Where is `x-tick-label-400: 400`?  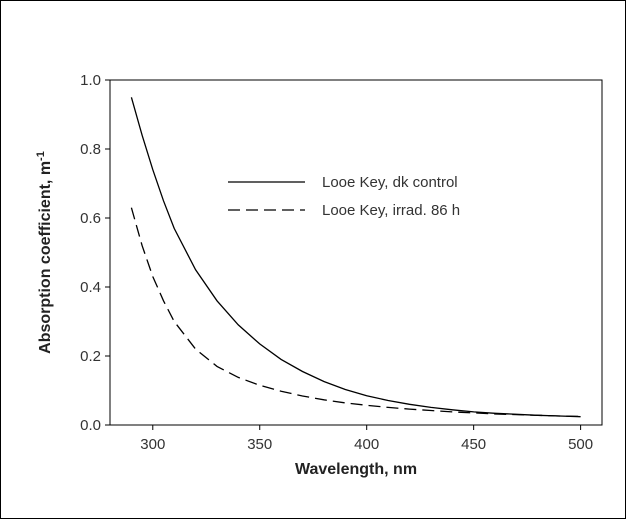
x-tick-label-400: 400 is located at coordinates (366, 444).